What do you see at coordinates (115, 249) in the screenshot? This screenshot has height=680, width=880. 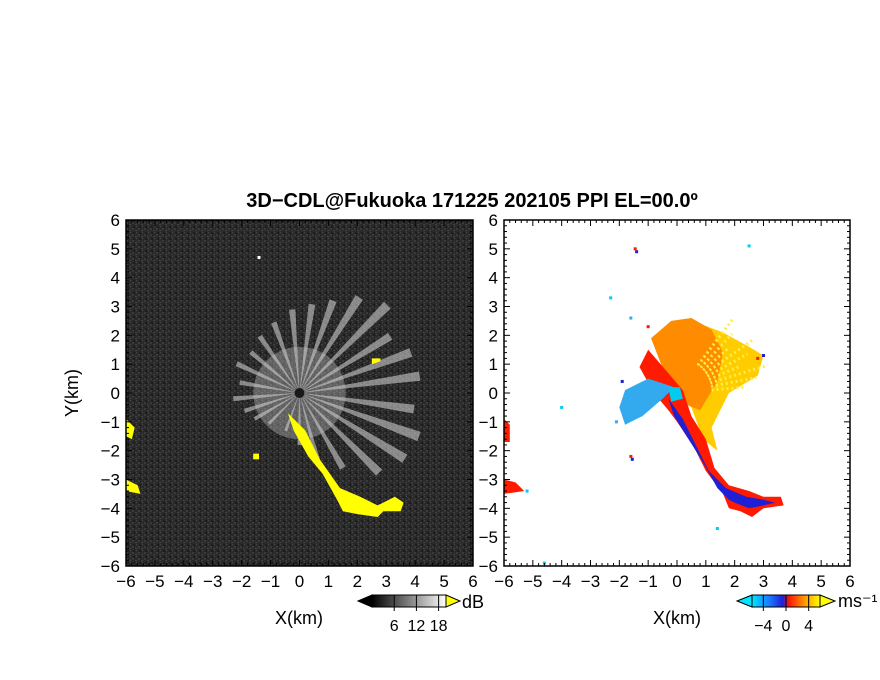 I see `y-tick-label: 5` at bounding box center [115, 249].